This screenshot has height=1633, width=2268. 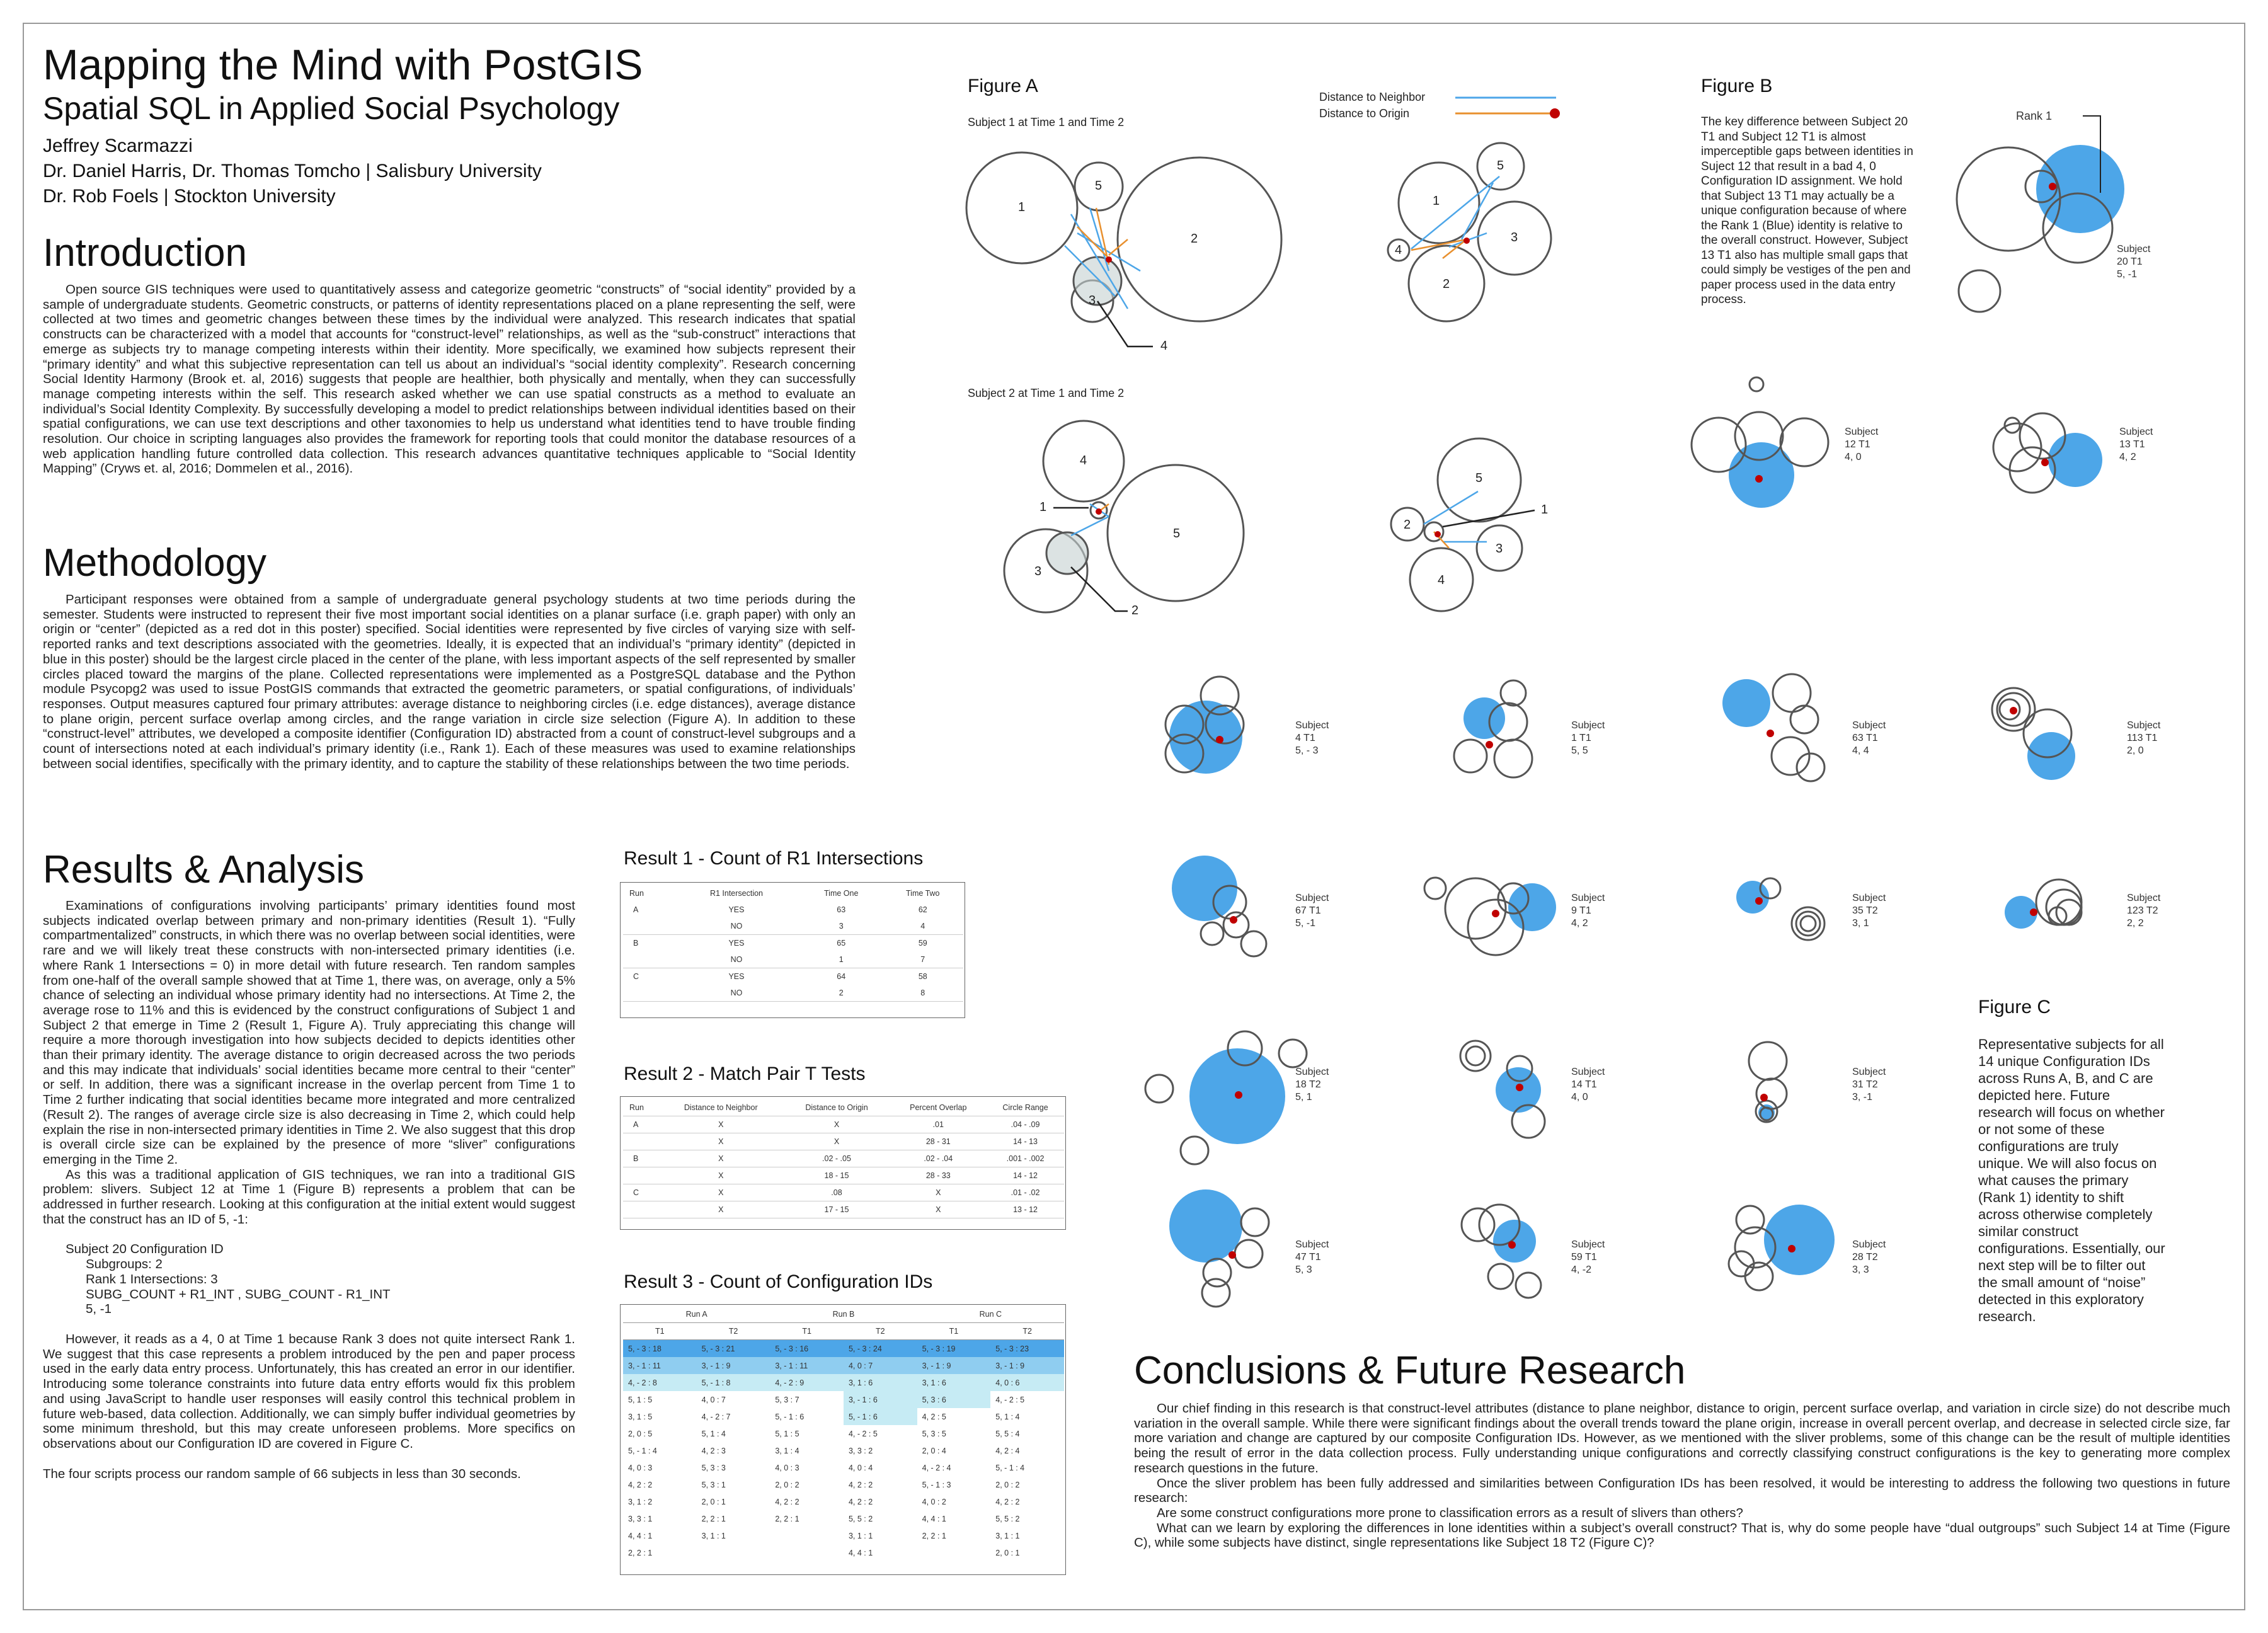 What do you see at coordinates (880, 1416) in the screenshot?
I see `table-cell: 5, - 1 : 6` at bounding box center [880, 1416].